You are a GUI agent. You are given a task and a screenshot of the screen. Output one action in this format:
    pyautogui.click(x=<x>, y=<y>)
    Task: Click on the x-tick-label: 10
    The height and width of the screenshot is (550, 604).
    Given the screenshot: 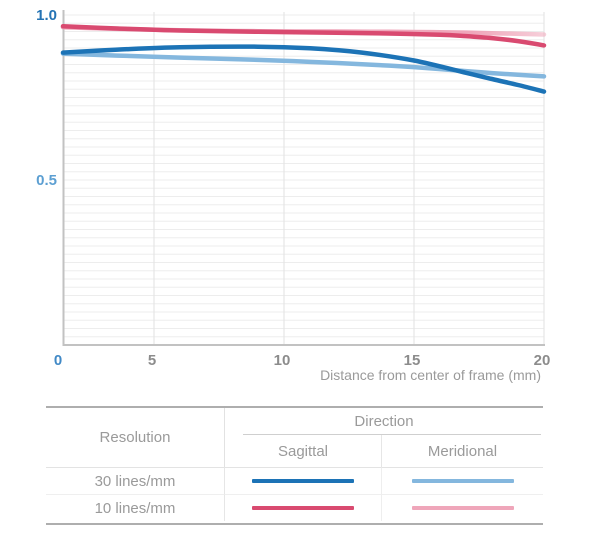 What is the action you would take?
    pyautogui.click(x=282, y=360)
    